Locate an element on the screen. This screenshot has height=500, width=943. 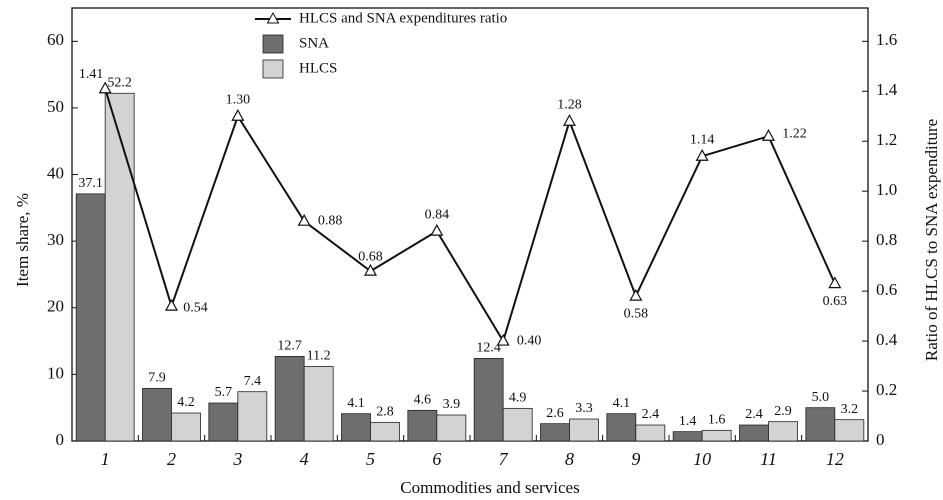
bar-value-label: 4.6 is located at coordinates (423, 400).